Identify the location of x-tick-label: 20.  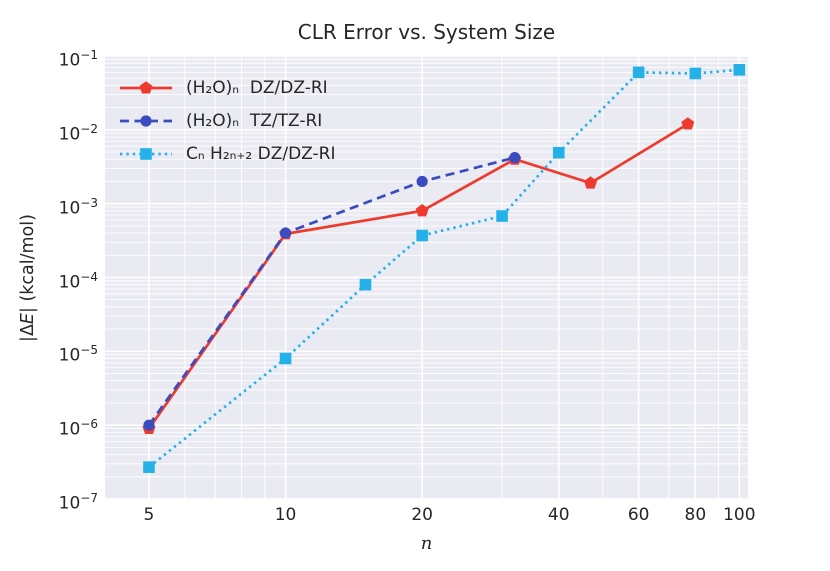
(422, 515).